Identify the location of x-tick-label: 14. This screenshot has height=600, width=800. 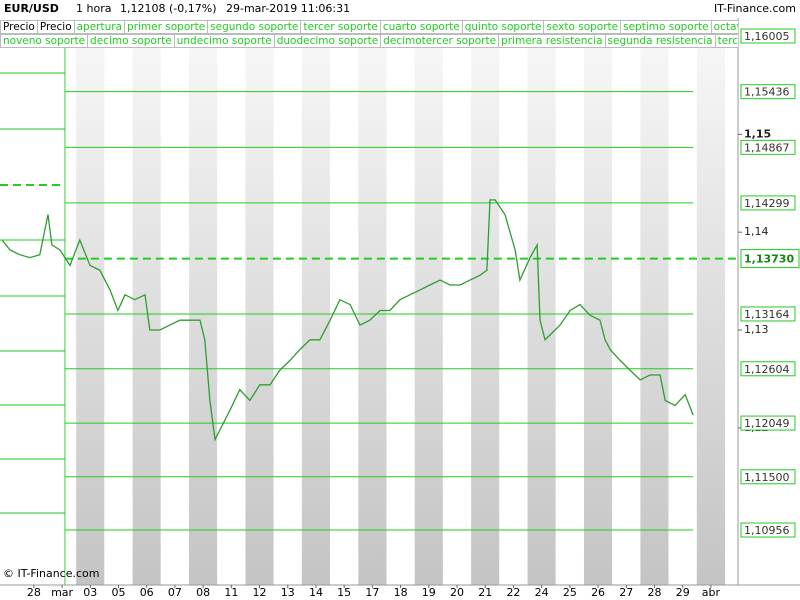
(316, 592).